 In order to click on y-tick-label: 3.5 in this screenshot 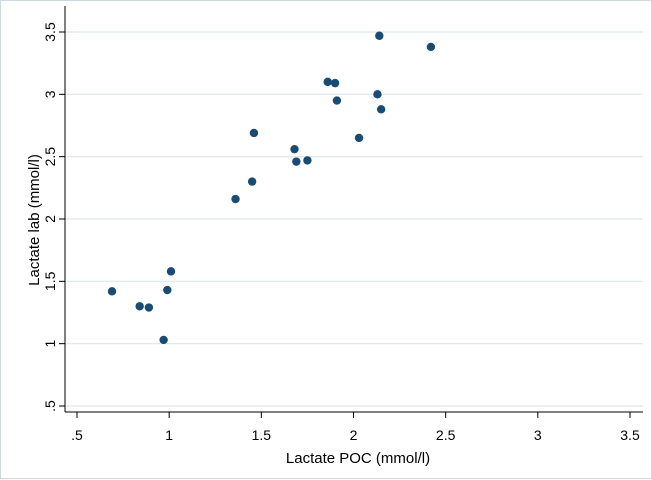, I will do `click(50, 32)`.